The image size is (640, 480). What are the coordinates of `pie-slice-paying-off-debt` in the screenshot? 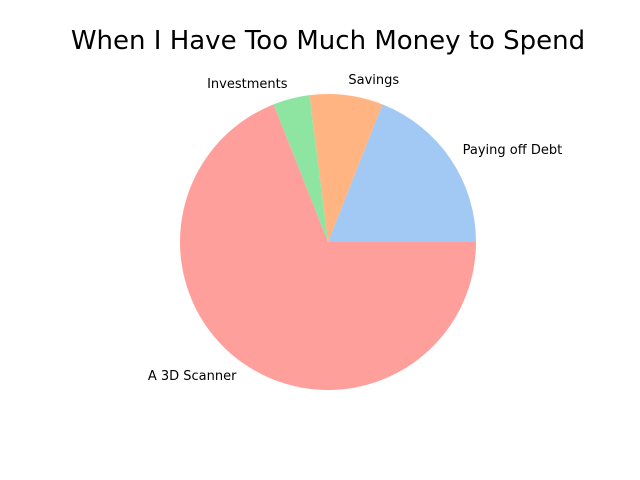 It's located at (402, 173).